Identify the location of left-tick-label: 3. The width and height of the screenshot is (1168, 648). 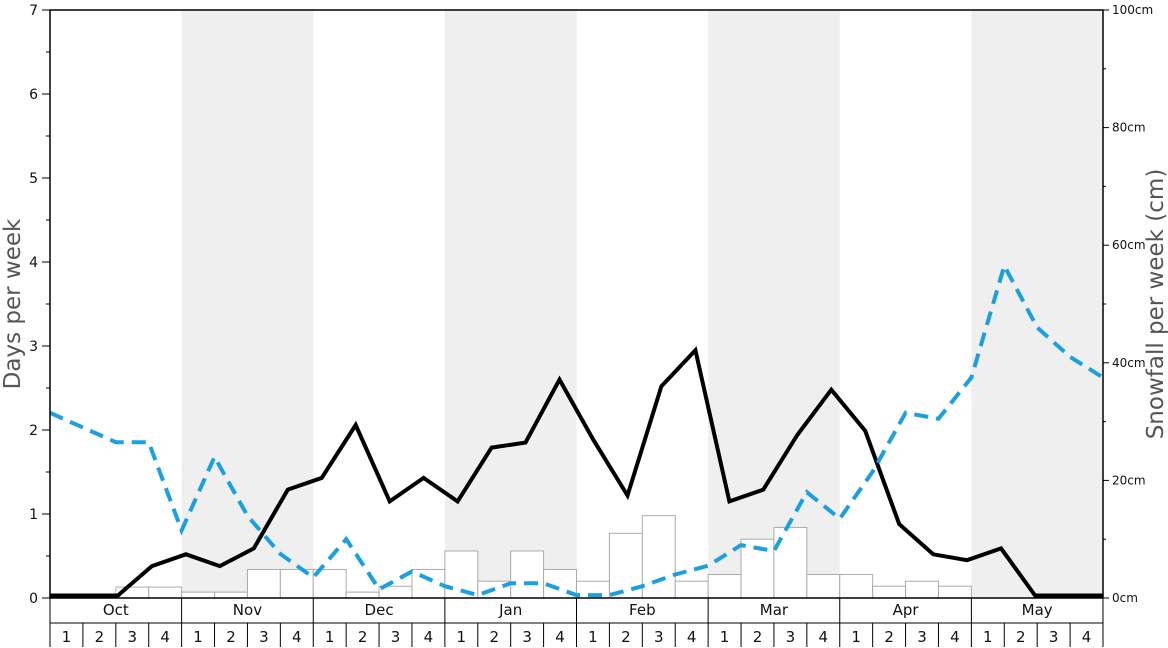
(33, 347).